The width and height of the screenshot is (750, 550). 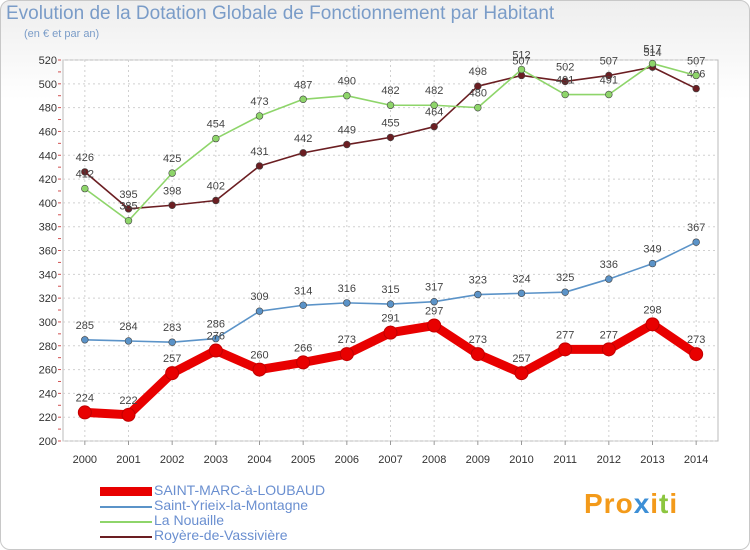 What do you see at coordinates (48, 275) in the screenshot?
I see `y-tick-label: 340` at bounding box center [48, 275].